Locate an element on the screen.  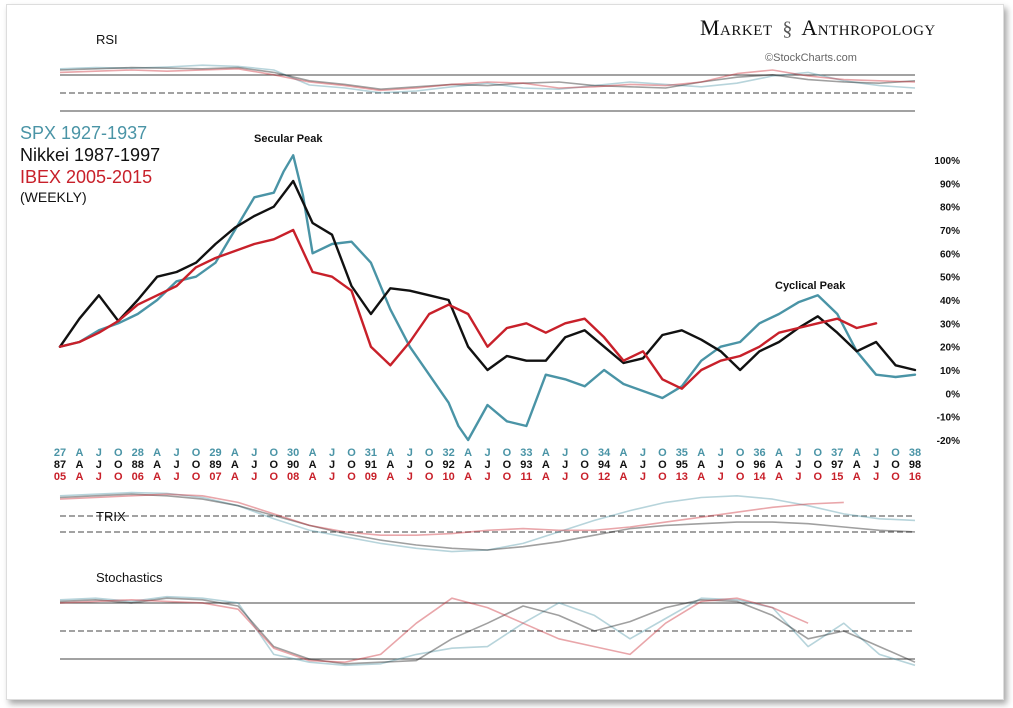
annotation-cyclical-peak: Cyclical Peak is located at coordinates (810, 286).